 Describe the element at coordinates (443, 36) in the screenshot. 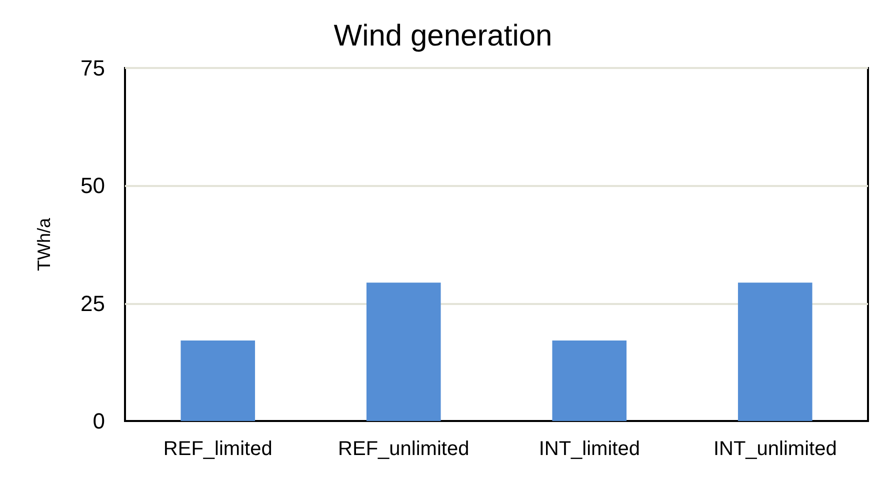

I see `chart-title: Wind generation` at that location.